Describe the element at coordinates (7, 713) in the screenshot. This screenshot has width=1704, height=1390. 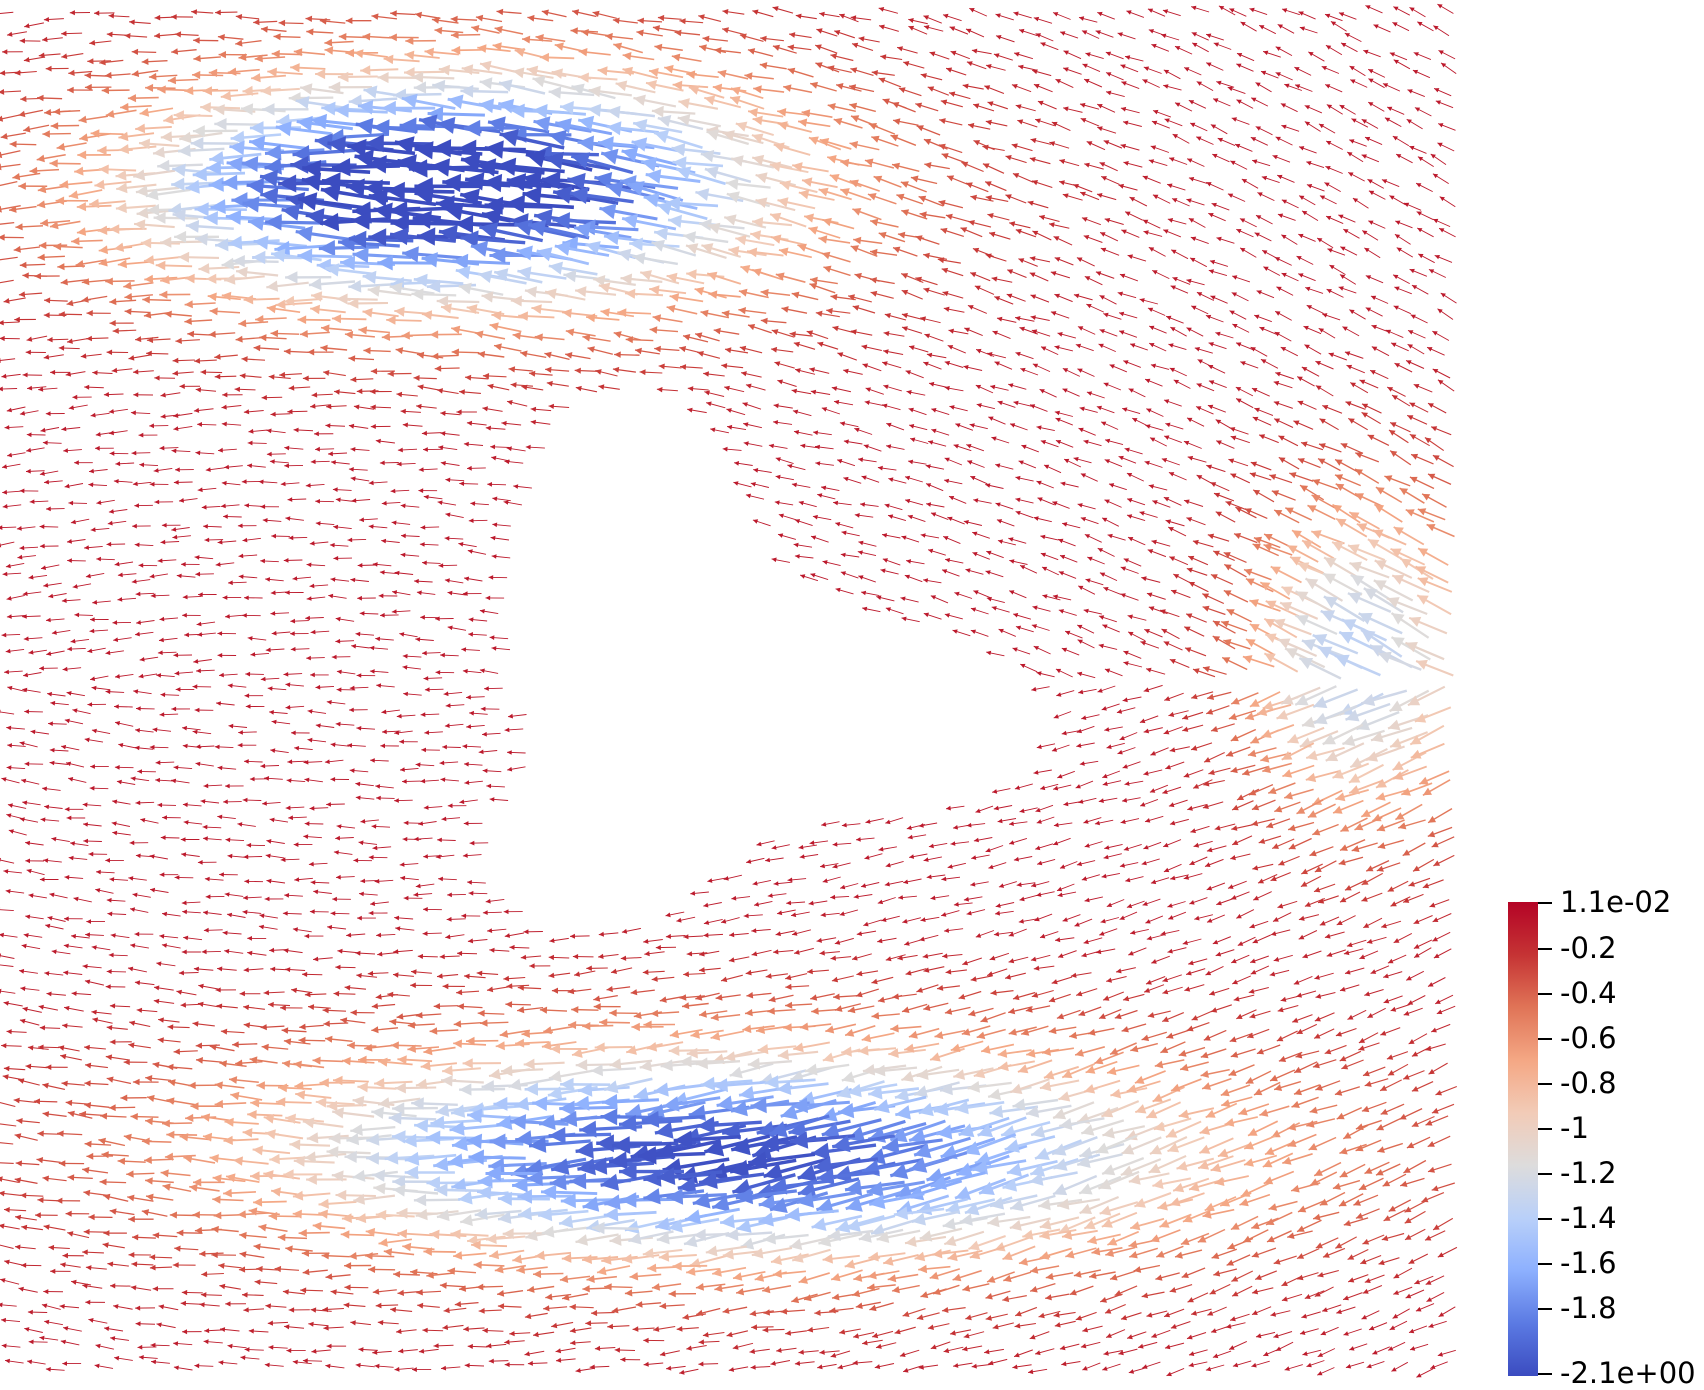
I see `arrow-glyph-shaft` at that location.